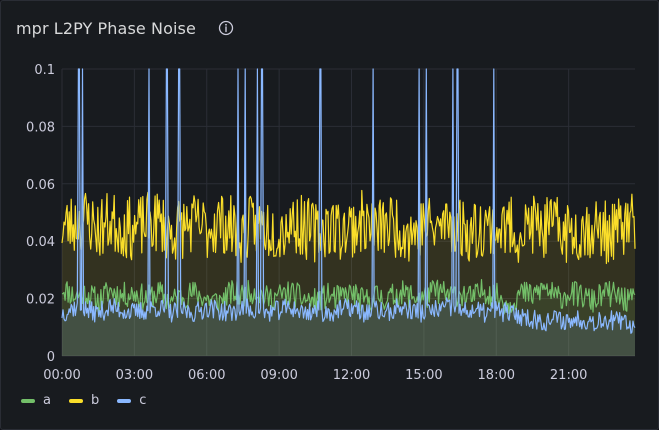  Describe the element at coordinates (124, 400) in the screenshot. I see `legend-swatch-c` at that location.